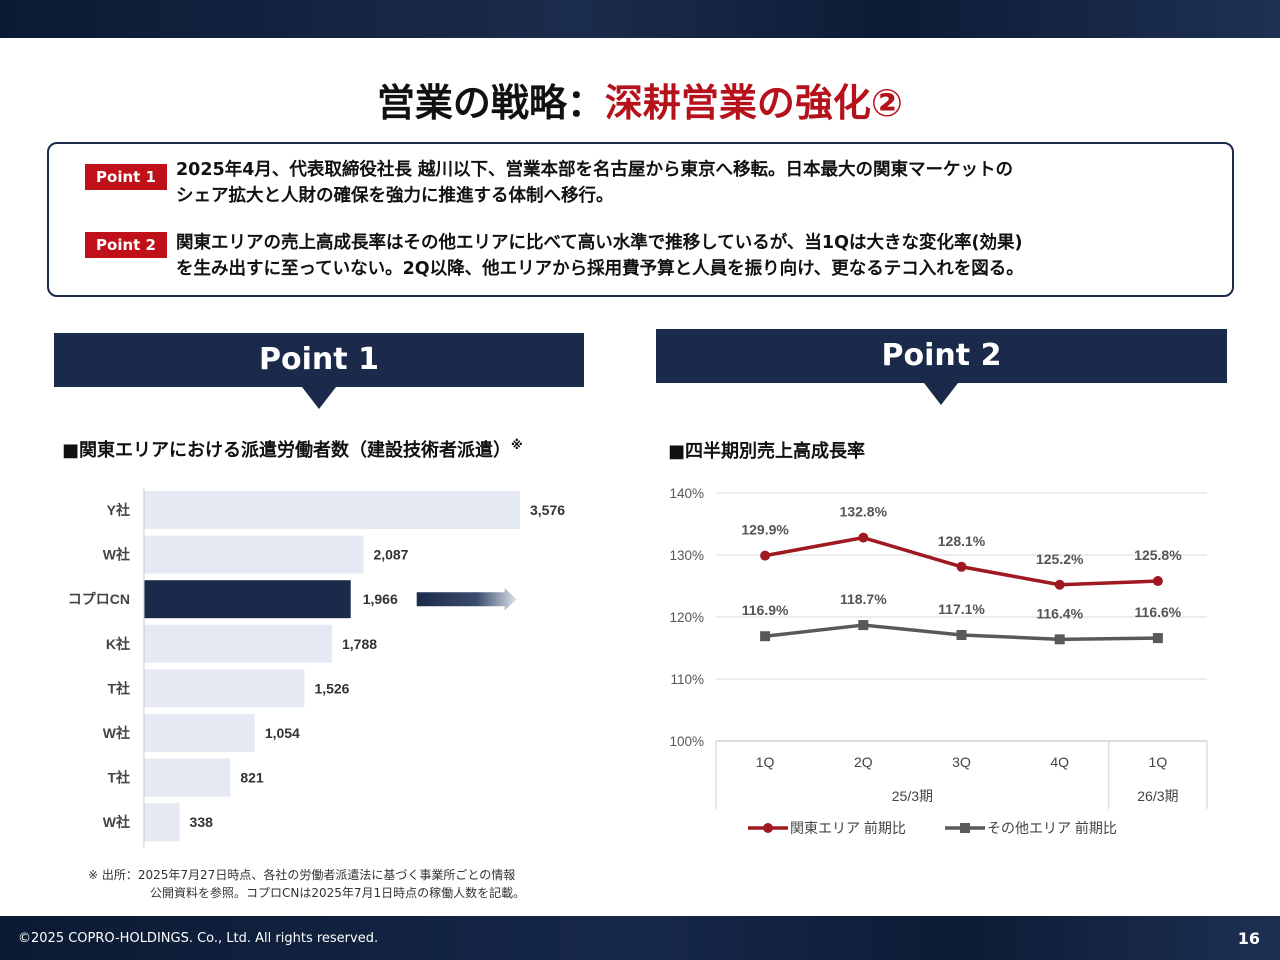 The height and width of the screenshot is (960, 1280). What do you see at coordinates (962, 541) in the screenshot?
I see `data-label: 128.1%` at bounding box center [962, 541].